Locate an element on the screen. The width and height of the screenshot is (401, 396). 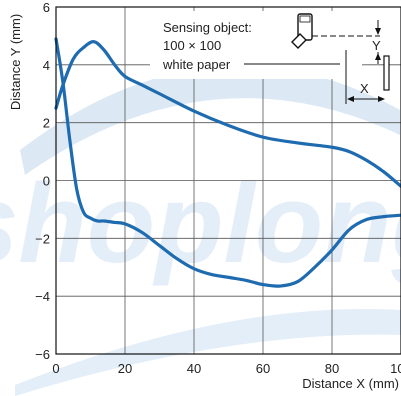
sensor-icon is located at coordinates (335, 31).